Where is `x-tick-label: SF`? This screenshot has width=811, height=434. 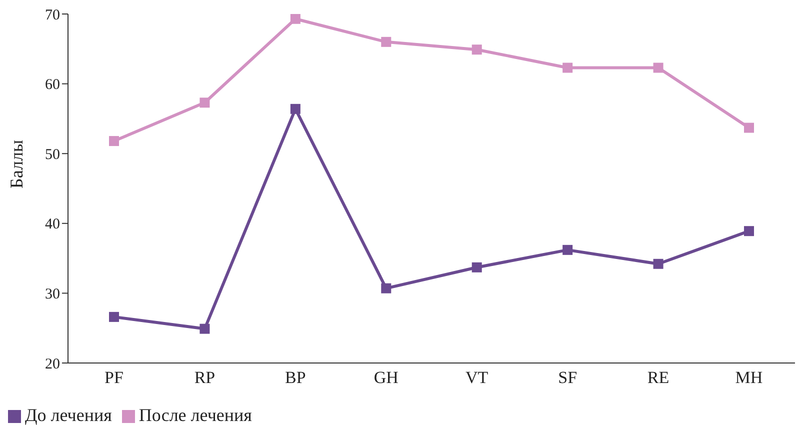 x-tick-label: SF is located at coordinates (568, 378).